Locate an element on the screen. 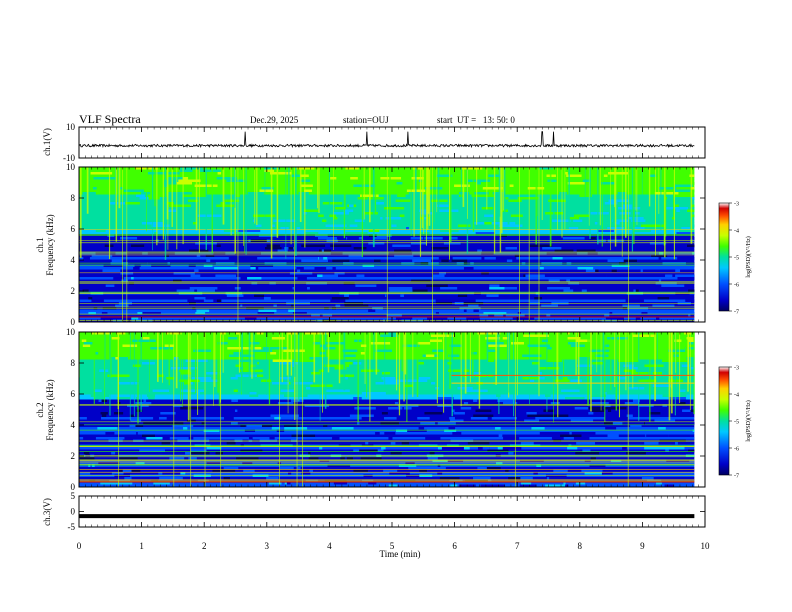  ch3-waveform-ytick-label: 0 is located at coordinates (73, 512).